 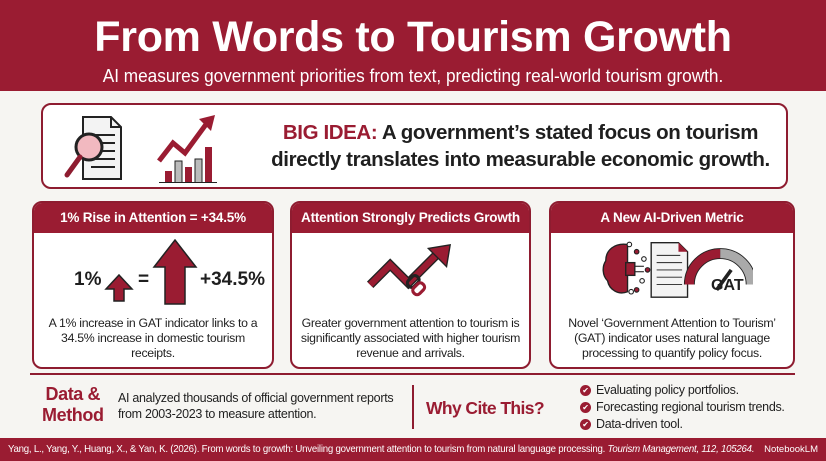 I want to click on why-cite-title: Why Cite This?, so click(x=485, y=408).